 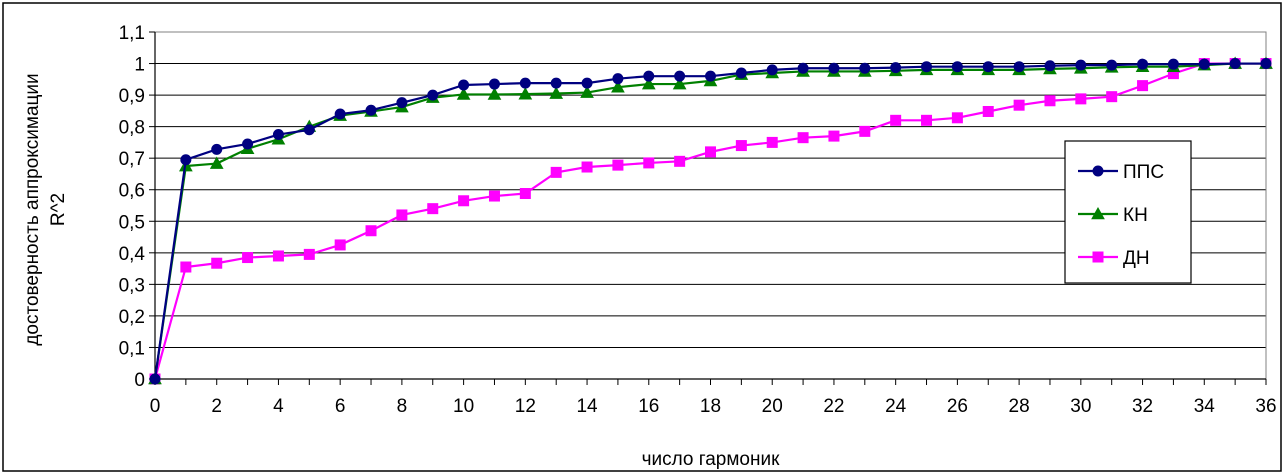 What do you see at coordinates (463, 406) in the screenshot?
I see `x-tick-label: 10` at bounding box center [463, 406].